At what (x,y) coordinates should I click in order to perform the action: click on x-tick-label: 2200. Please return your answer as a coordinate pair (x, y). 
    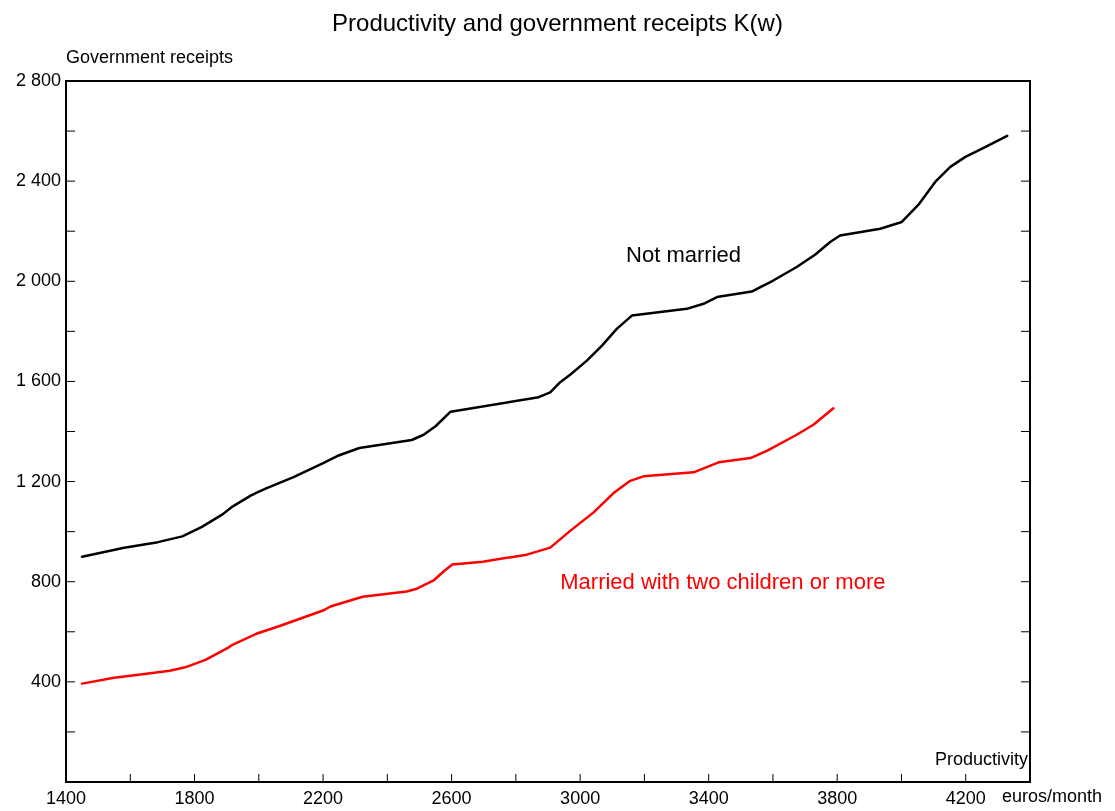
    Looking at the image, I should click on (323, 797).